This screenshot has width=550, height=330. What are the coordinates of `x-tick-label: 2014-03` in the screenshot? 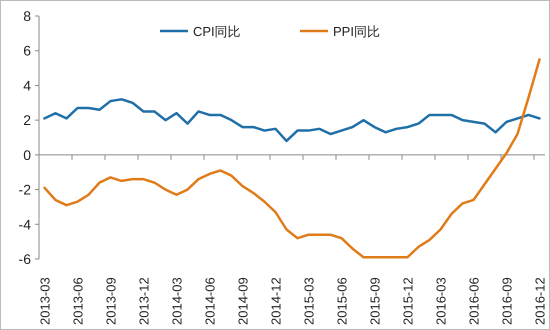 It's located at (177, 301).